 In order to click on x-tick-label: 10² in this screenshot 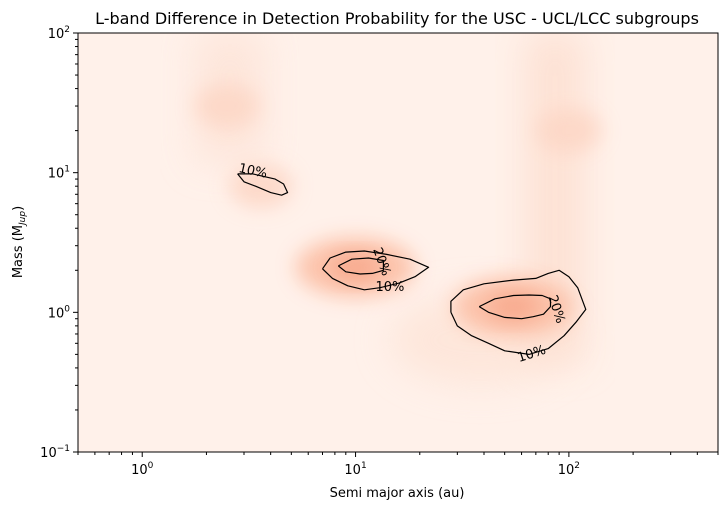, I will do `click(569, 469)`.